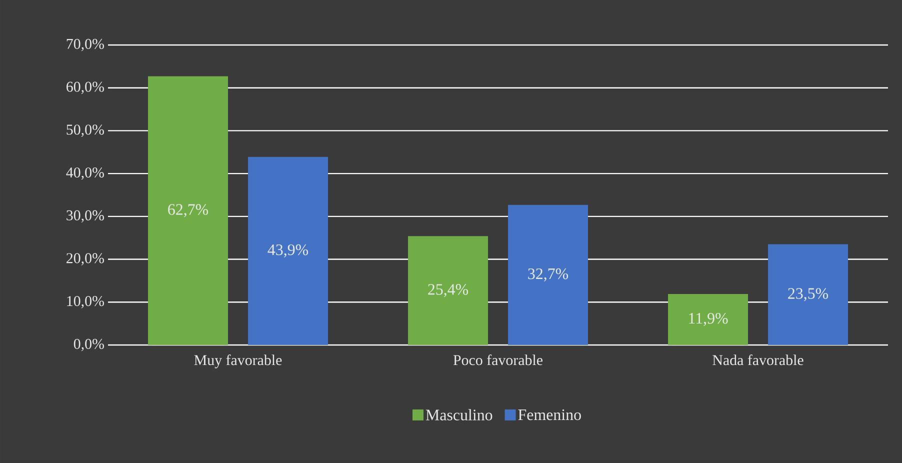 Image resolution: width=902 pixels, height=463 pixels. I want to click on data-label: 62,7%, so click(188, 211).